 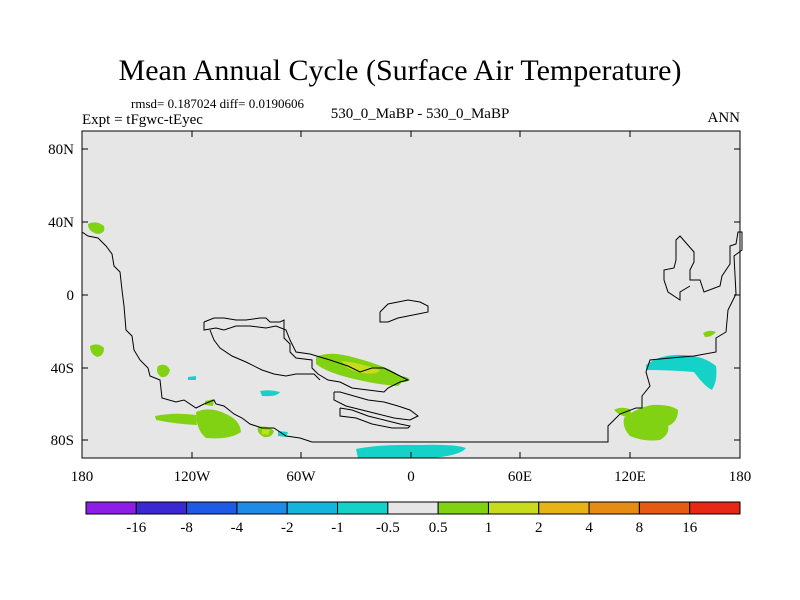 What do you see at coordinates (287, 528) in the screenshot?
I see `colorbar-label: -2` at bounding box center [287, 528].